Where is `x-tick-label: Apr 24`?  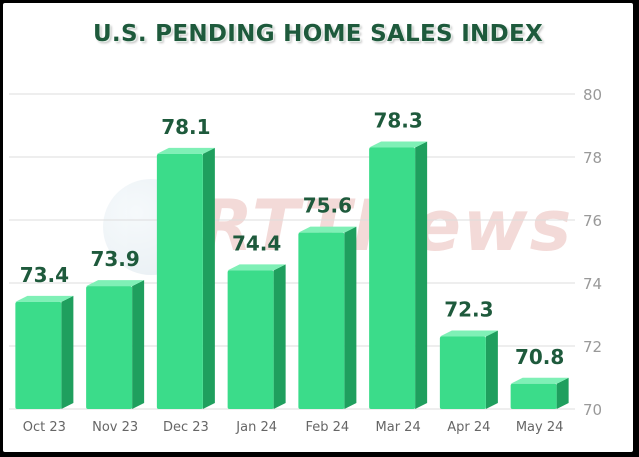
x-tick-label: Apr 24 is located at coordinates (468, 427).